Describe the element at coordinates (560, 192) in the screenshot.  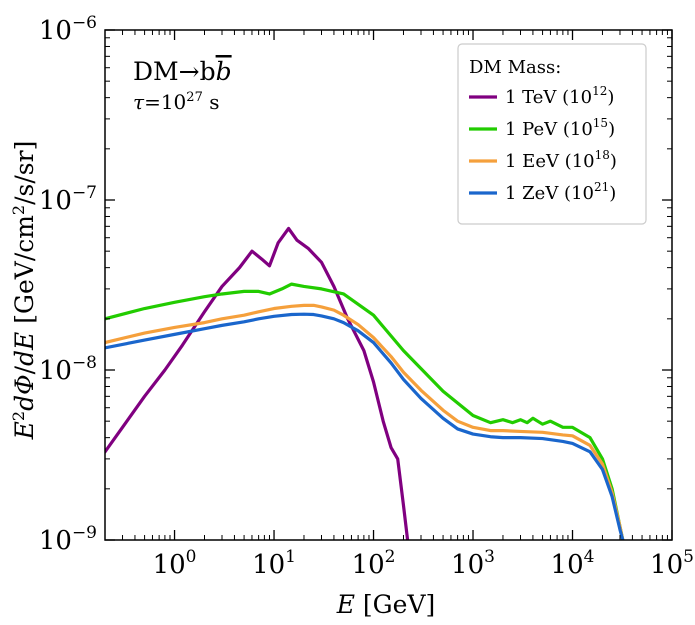
I see `legend-label-1-zev: 1 ZeV (1021)` at that location.